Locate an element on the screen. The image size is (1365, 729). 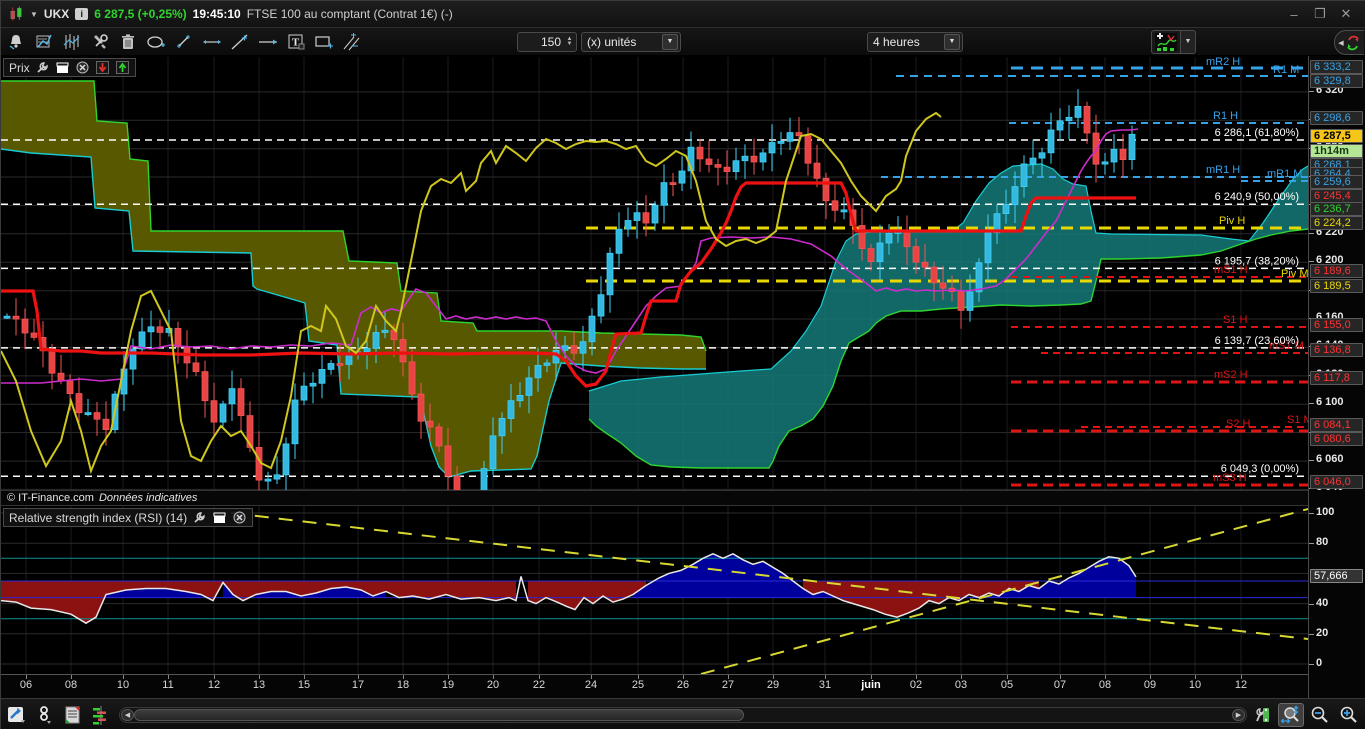
add-indicator-group: ▼ is located at coordinates (1173, 41).